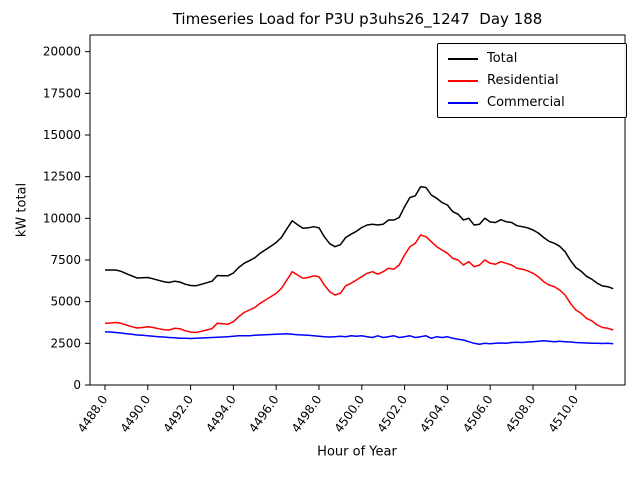 The width and height of the screenshot is (640, 480). What do you see at coordinates (62, 218) in the screenshot?
I see `y-tick-label: 10000` at bounding box center [62, 218].